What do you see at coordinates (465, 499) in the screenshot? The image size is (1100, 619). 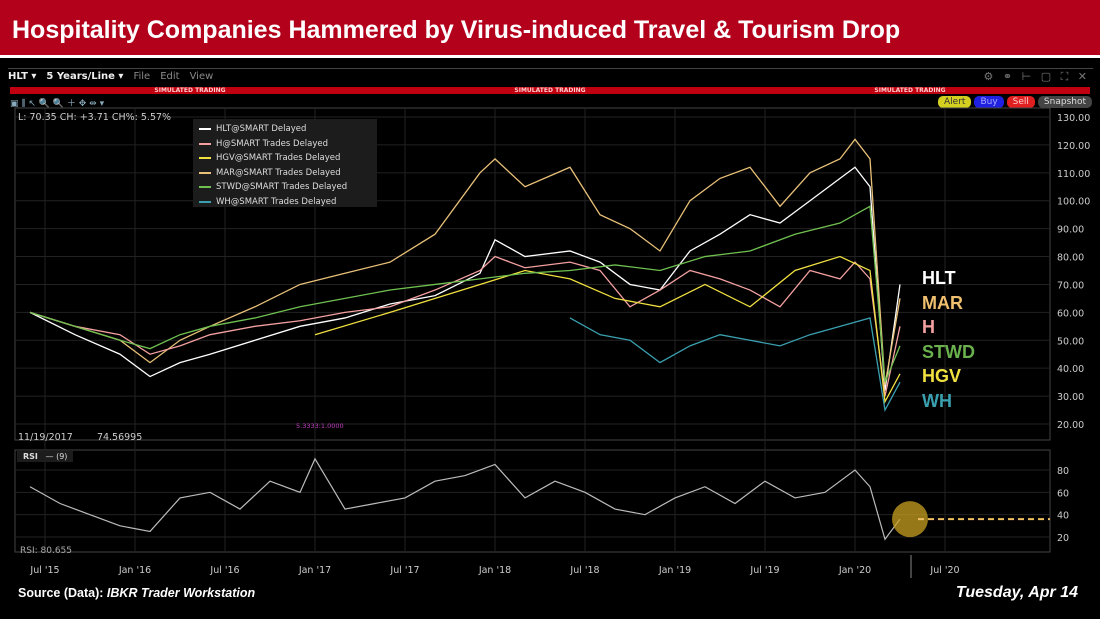 I see `rsi-line` at bounding box center [465, 499].